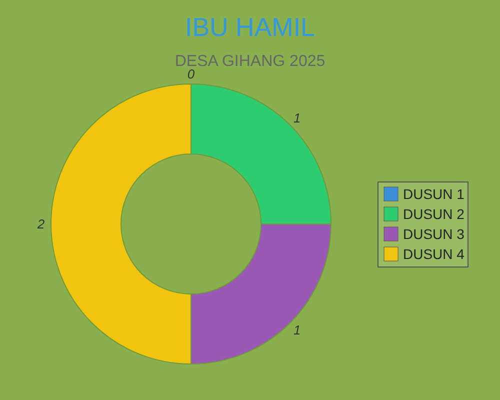  I want to click on legend-label: DUSUN 1, so click(434, 194).